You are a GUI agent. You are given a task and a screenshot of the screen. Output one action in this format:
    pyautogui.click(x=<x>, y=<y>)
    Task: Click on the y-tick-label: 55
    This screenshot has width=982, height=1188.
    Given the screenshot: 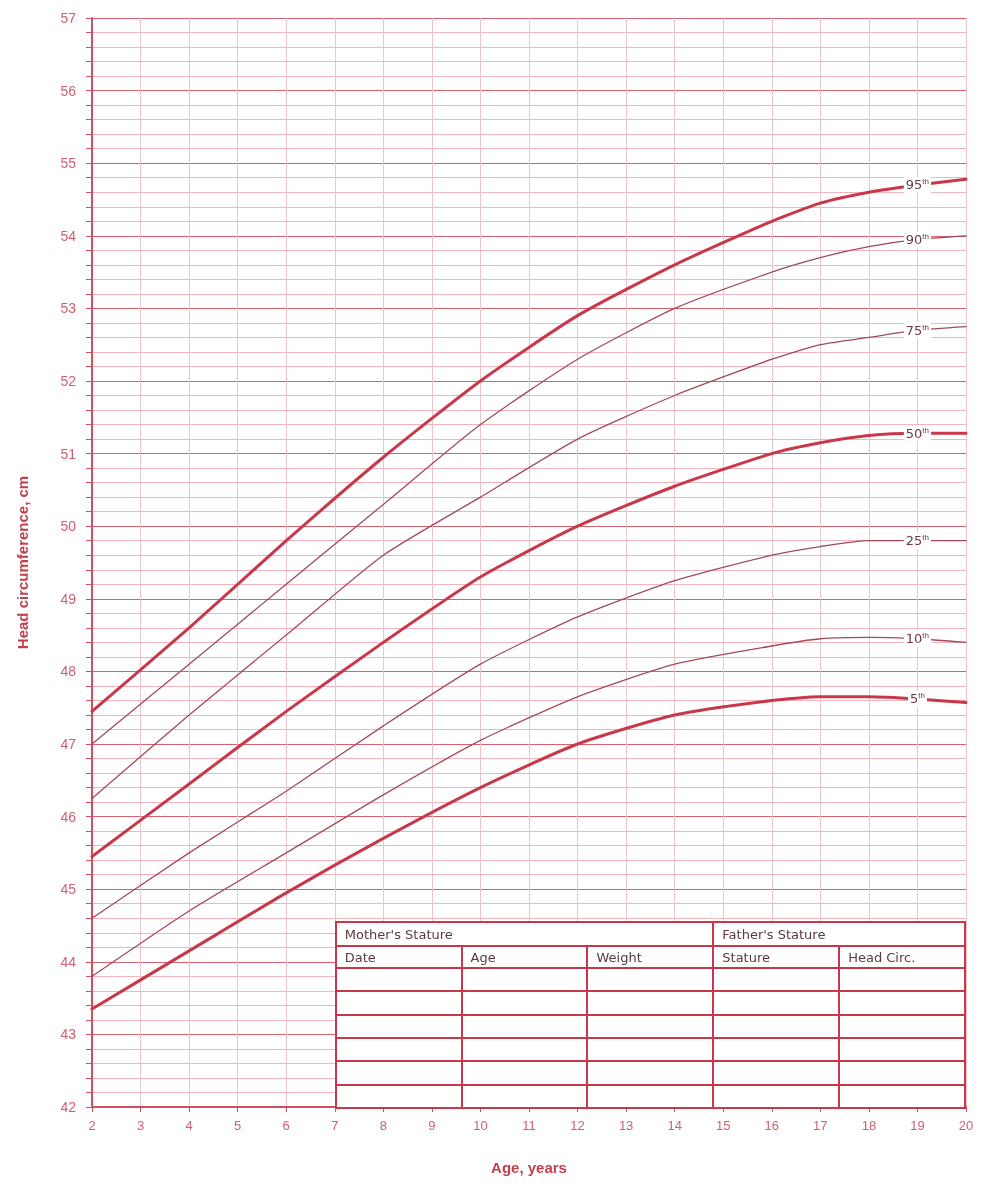 What is the action you would take?
    pyautogui.click(x=68, y=163)
    